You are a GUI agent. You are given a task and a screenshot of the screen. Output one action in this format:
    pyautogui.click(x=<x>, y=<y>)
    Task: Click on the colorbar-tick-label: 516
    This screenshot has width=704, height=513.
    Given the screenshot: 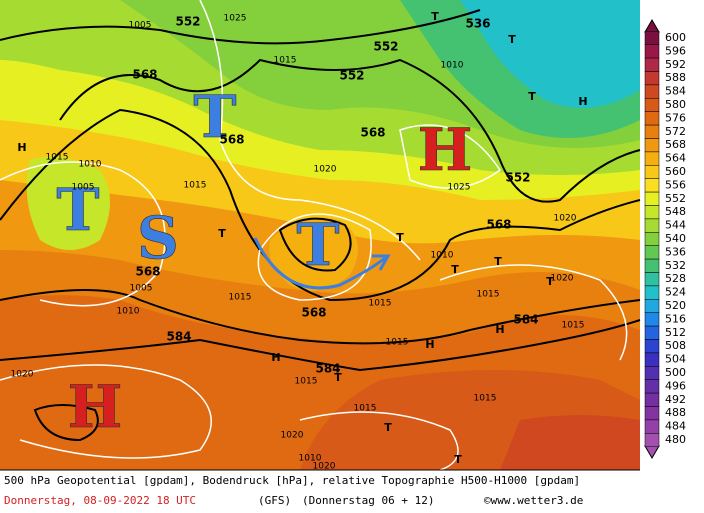 What is the action you would take?
    pyautogui.click(x=675, y=318)
    